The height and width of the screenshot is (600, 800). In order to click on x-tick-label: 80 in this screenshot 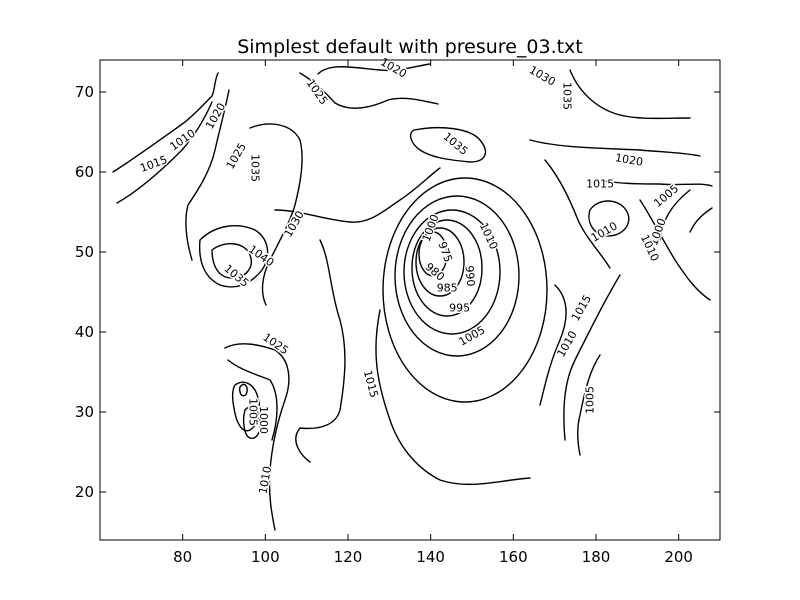, I will do `click(182, 557)`.